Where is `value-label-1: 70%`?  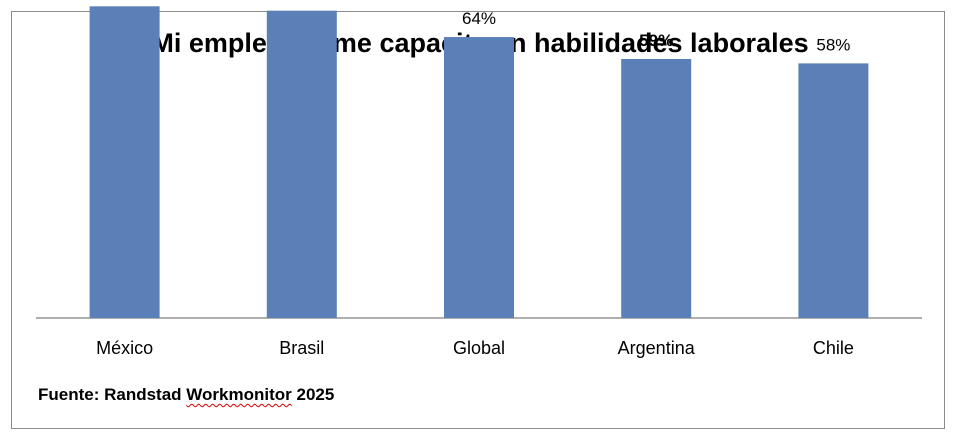
value-label-1: 70% is located at coordinates (302, 1).